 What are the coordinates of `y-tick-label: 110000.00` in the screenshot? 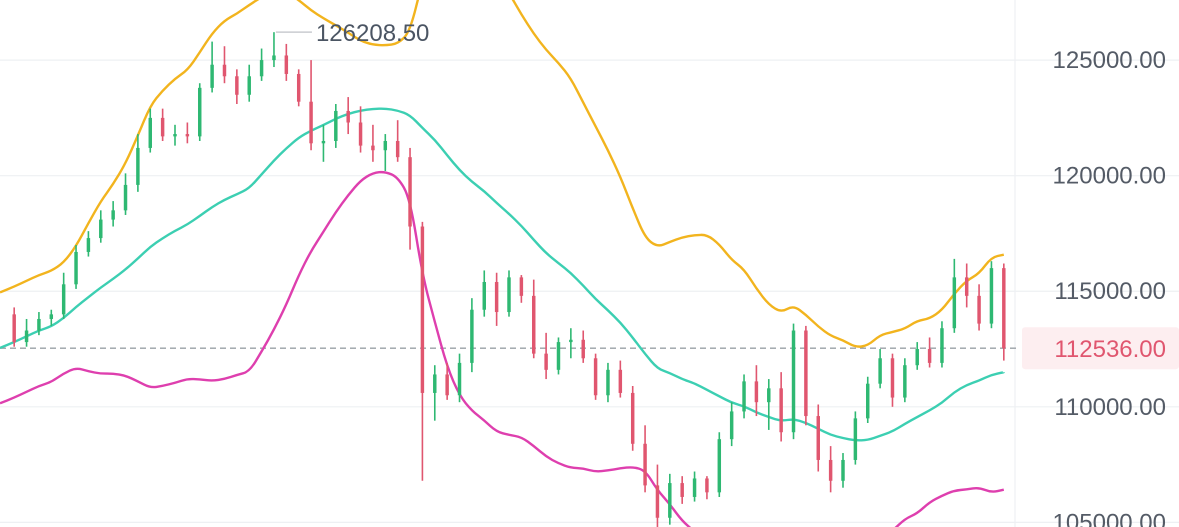 It's located at (1110, 407).